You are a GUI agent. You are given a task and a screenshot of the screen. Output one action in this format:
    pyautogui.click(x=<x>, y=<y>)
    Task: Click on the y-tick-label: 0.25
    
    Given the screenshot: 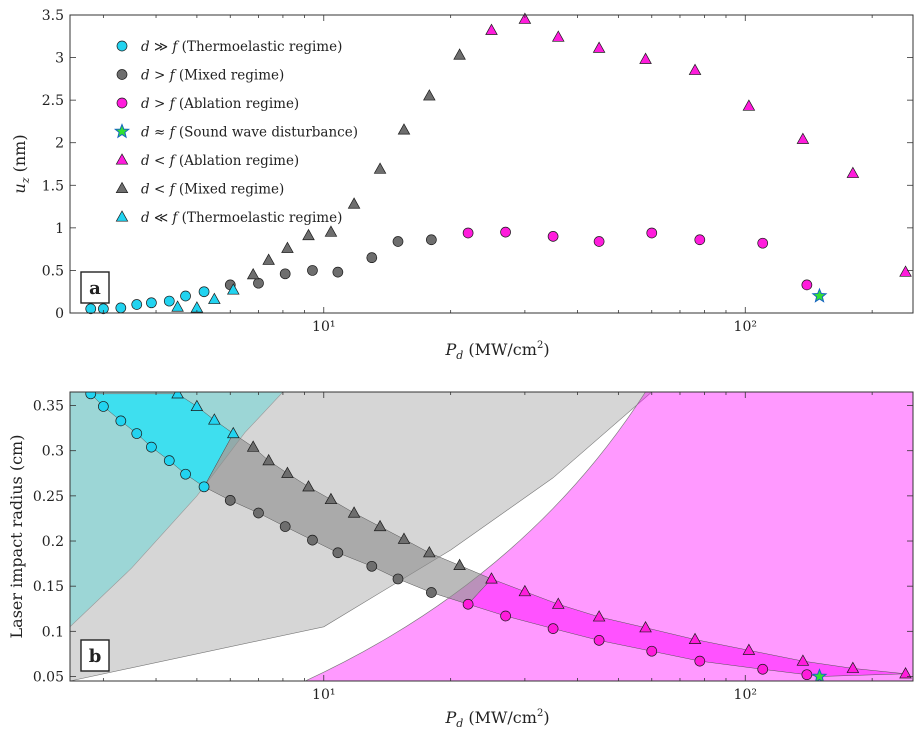 What is the action you would take?
    pyautogui.click(x=48, y=497)
    